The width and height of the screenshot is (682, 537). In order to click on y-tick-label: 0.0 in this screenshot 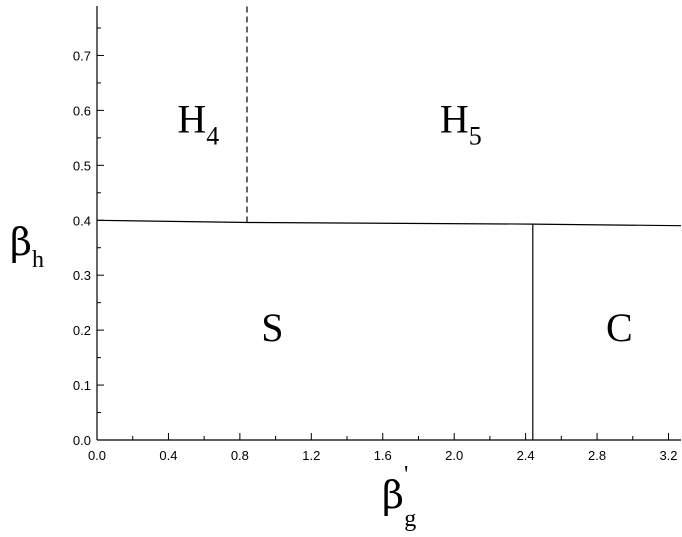, I will do `click(82, 440)`.